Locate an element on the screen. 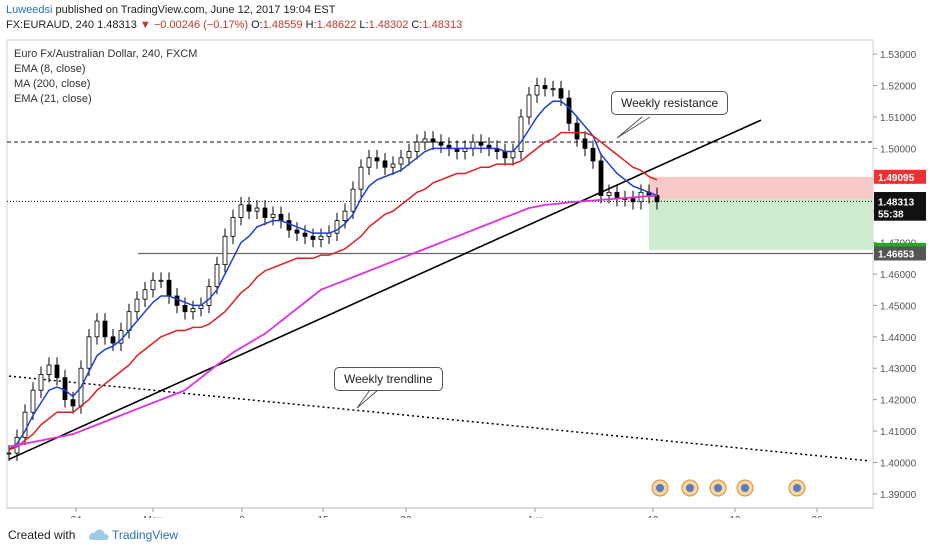  symbol-label: FX:EURAUD, 240 is located at coordinates (50, 25).